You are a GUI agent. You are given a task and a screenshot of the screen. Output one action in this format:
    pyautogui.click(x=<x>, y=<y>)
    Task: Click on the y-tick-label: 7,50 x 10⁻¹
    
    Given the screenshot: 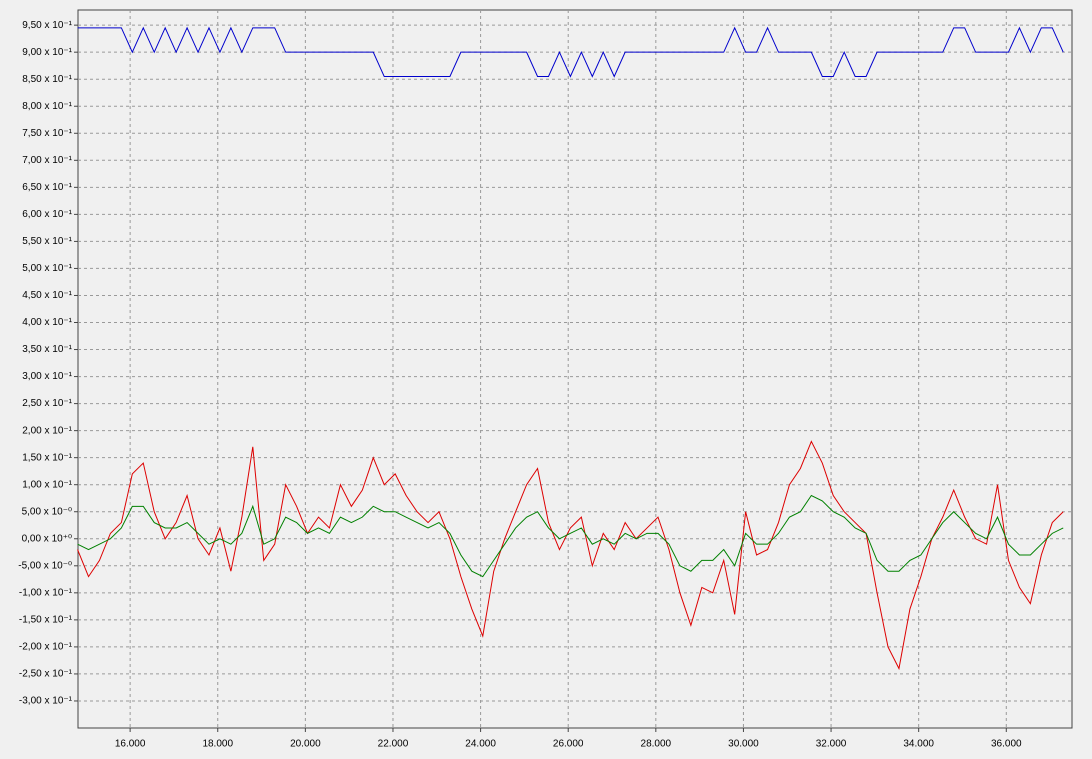 What is the action you would take?
    pyautogui.click(x=47, y=133)
    